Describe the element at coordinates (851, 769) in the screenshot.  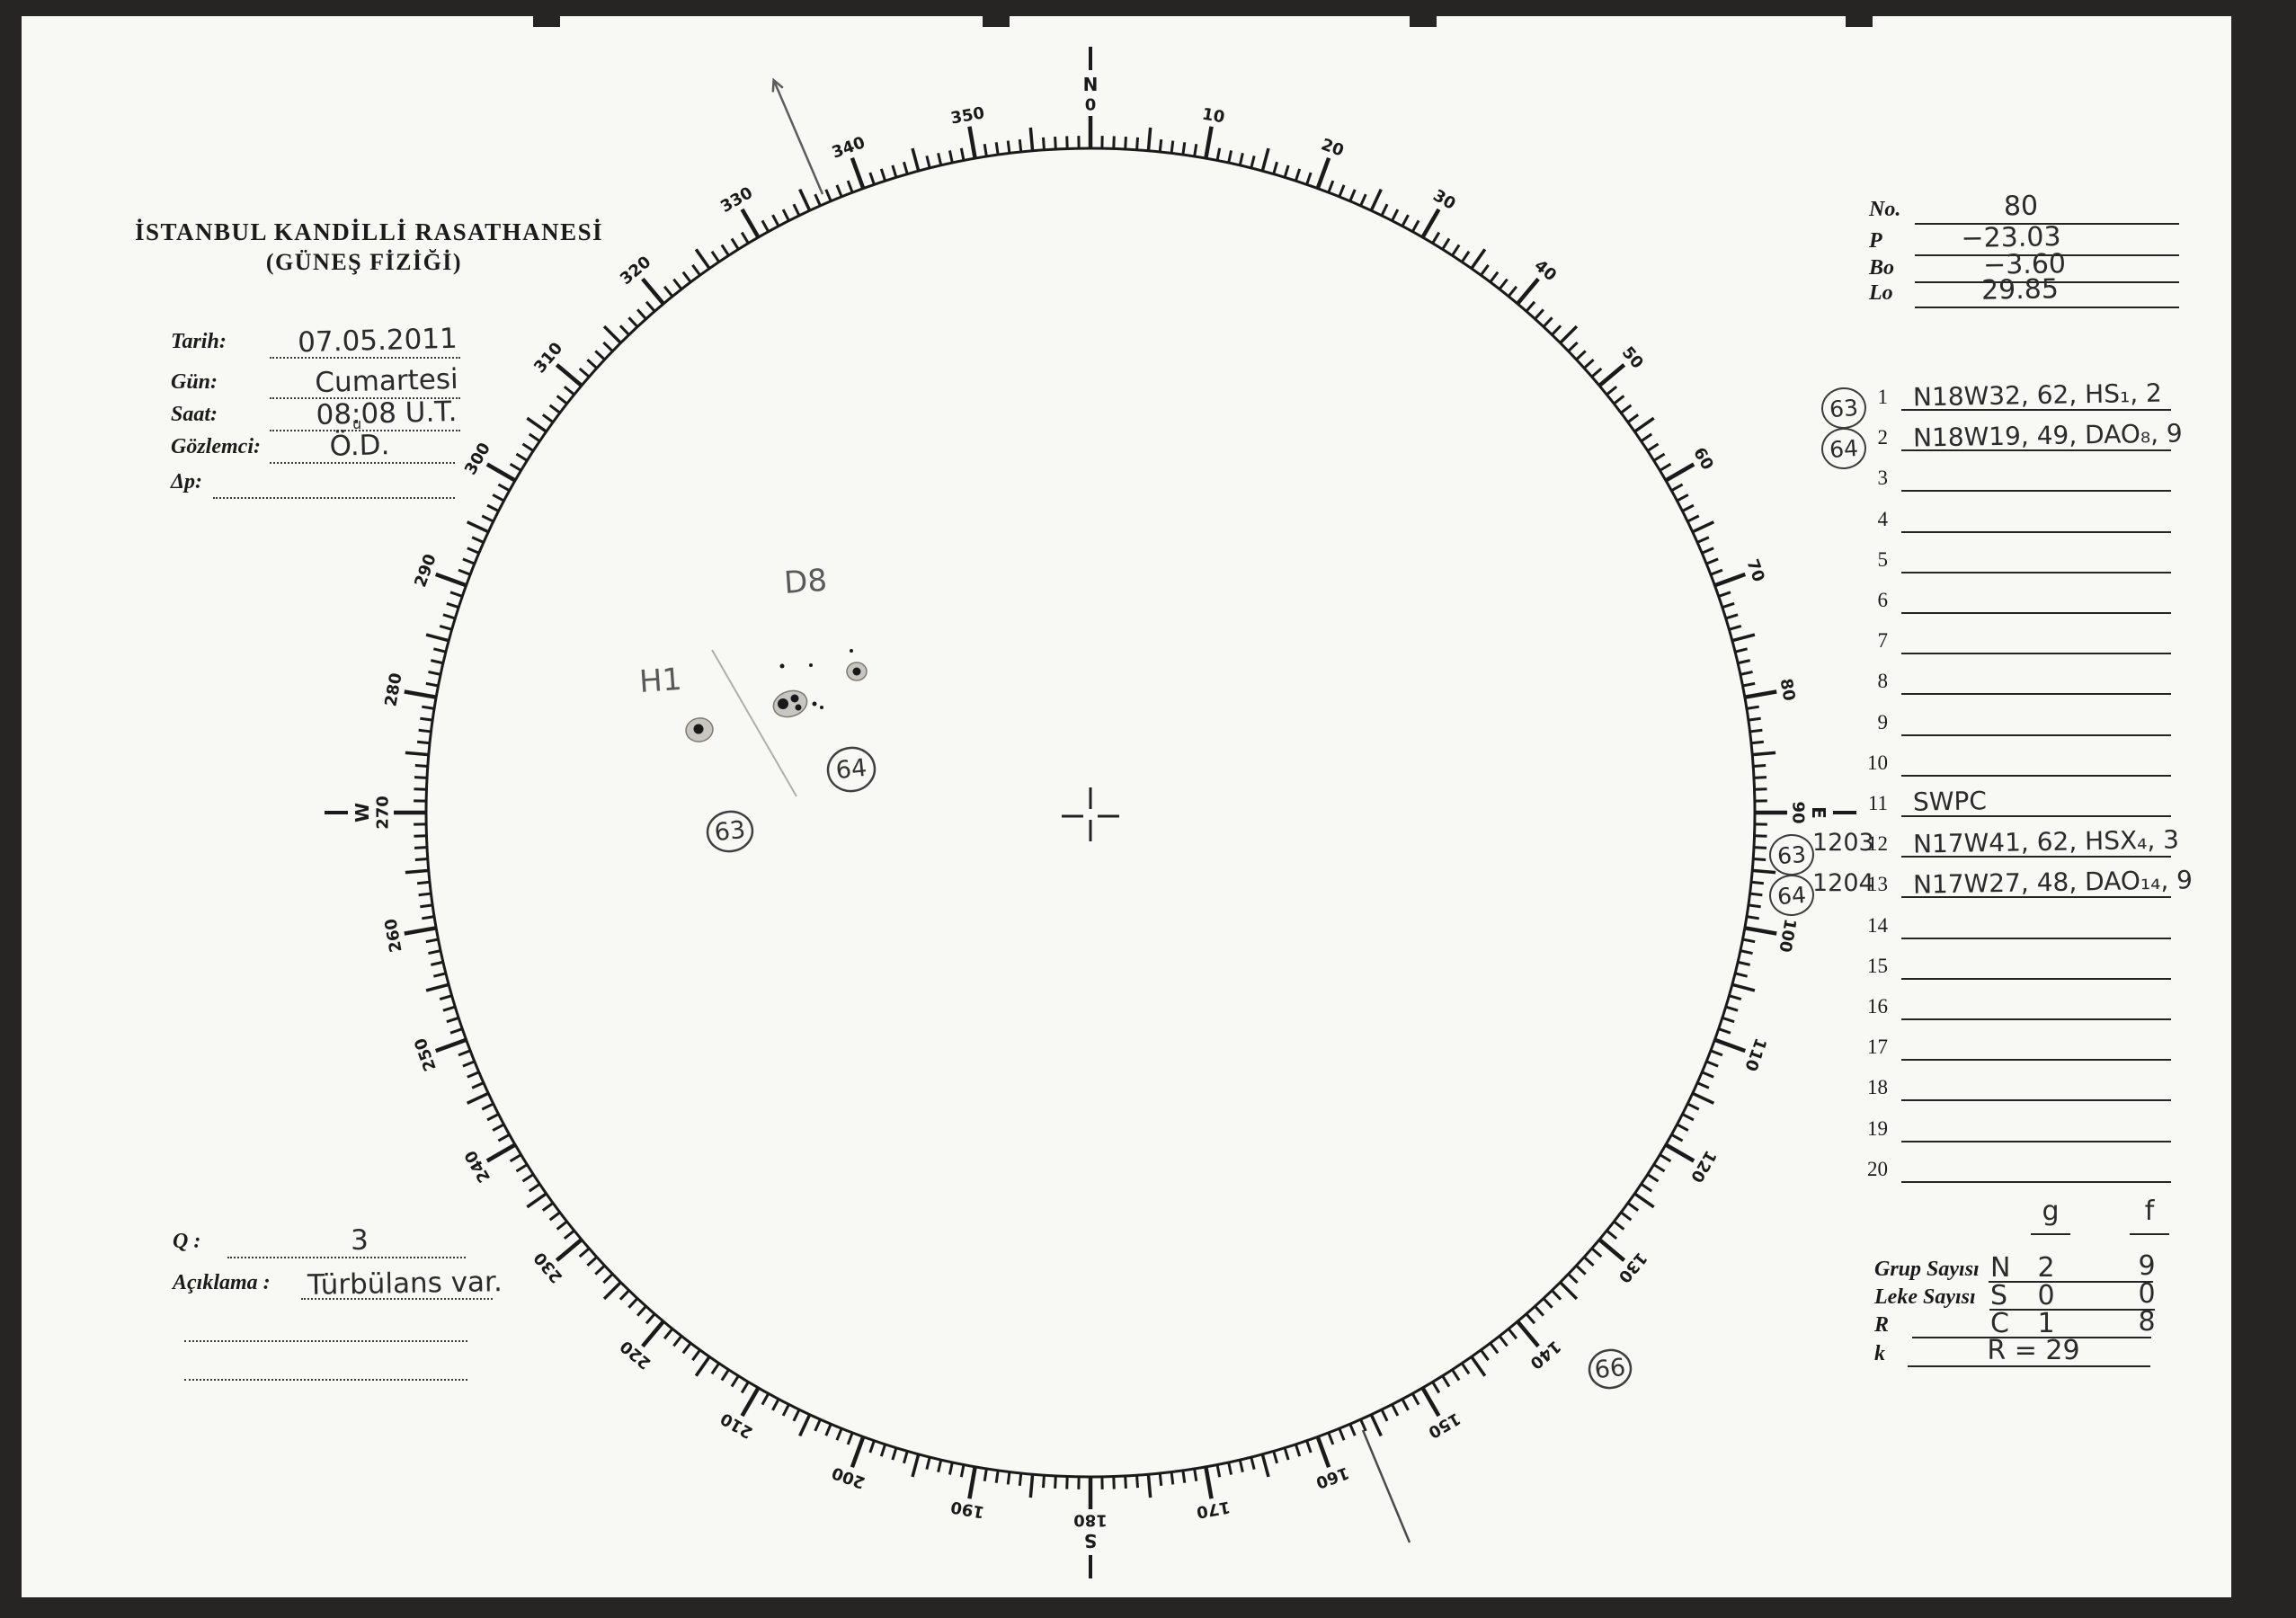
I see `circled-number-text: 64` at that location.